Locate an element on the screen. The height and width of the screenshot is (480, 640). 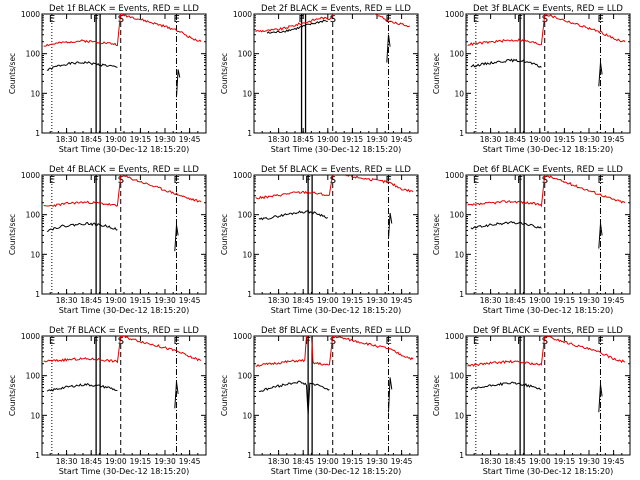
chart-title: Det 3f BLACK = Events, RED = LLD is located at coordinates (548, 9).